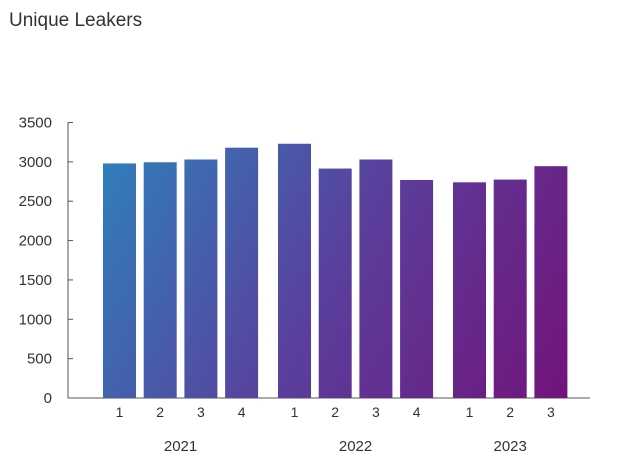  What do you see at coordinates (76, 20) in the screenshot?
I see `chart-title: Unique Leakers` at bounding box center [76, 20].